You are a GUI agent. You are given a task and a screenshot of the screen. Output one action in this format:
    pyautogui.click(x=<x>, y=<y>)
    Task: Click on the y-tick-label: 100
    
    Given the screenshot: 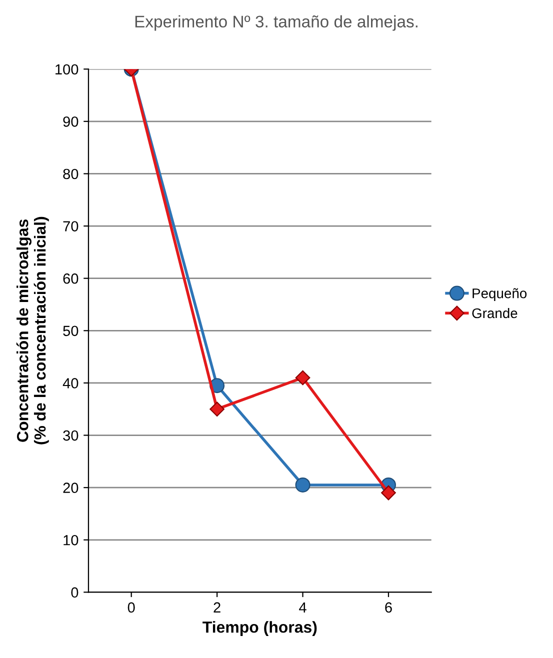 What is the action you would take?
    pyautogui.click(x=67, y=69)
    